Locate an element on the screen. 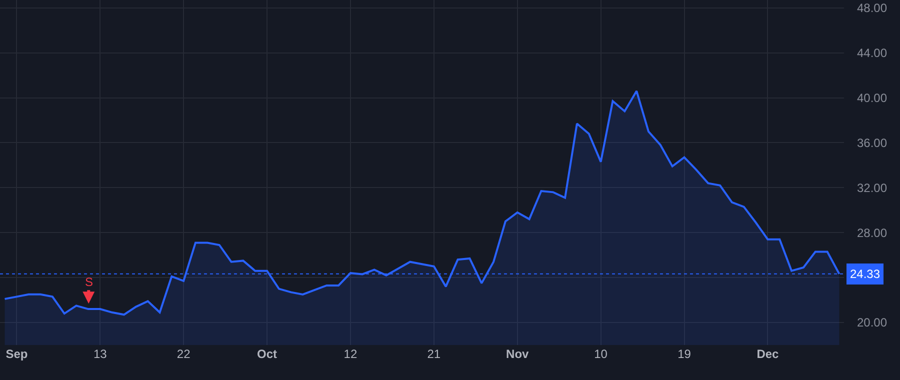 This screenshot has width=900, height=380. y-tick-label: 28.00 is located at coordinates (872, 233).